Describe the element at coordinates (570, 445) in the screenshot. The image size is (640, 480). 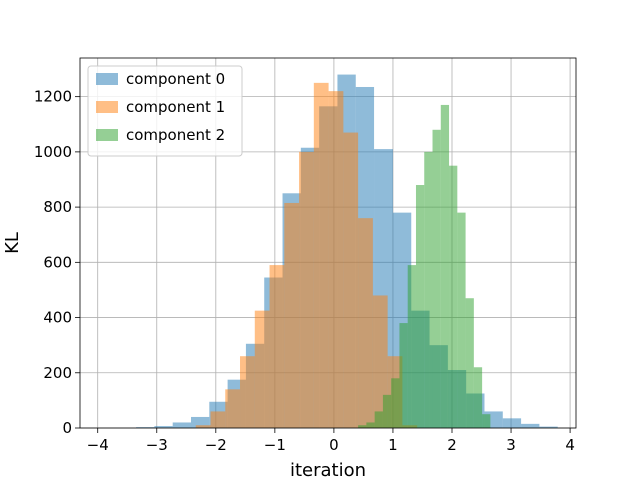
I see `x-tick-label-8: 4` at that location.